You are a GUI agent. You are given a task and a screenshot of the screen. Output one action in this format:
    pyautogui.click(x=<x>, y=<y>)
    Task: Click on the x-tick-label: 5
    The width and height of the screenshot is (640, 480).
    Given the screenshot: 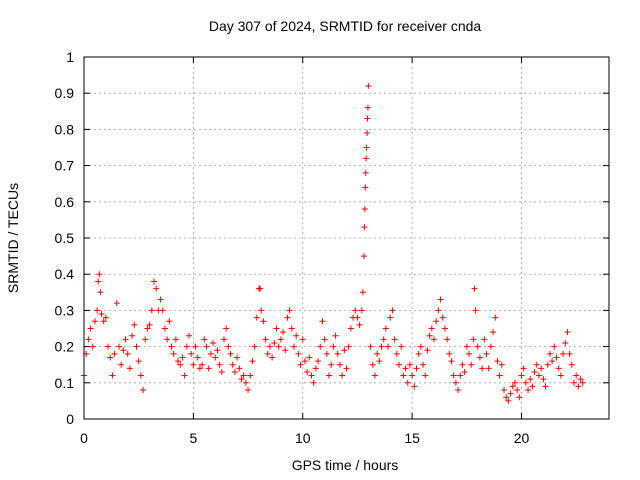 What is the action you would take?
    pyautogui.click(x=193, y=438)
    